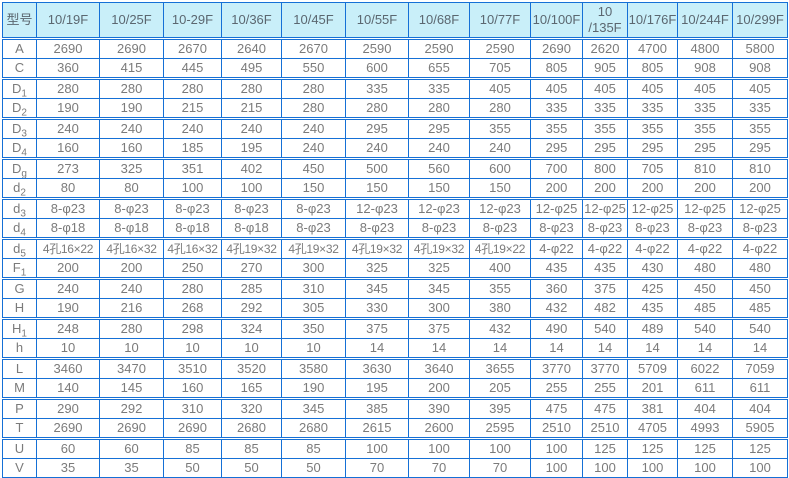  I want to click on column-header-model: 10/45F, so click(313, 20).